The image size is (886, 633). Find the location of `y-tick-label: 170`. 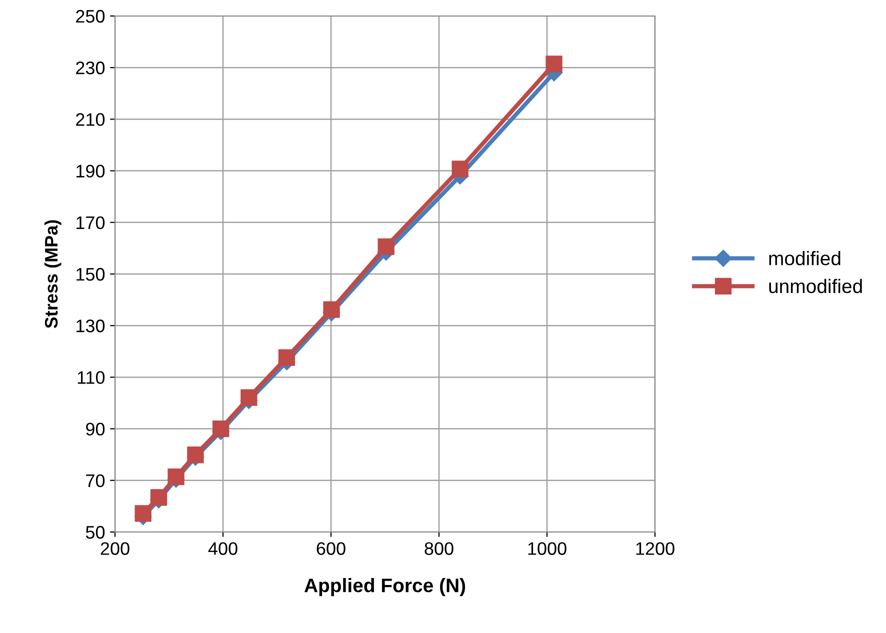

y-tick-label: 170 is located at coordinates (90, 223).